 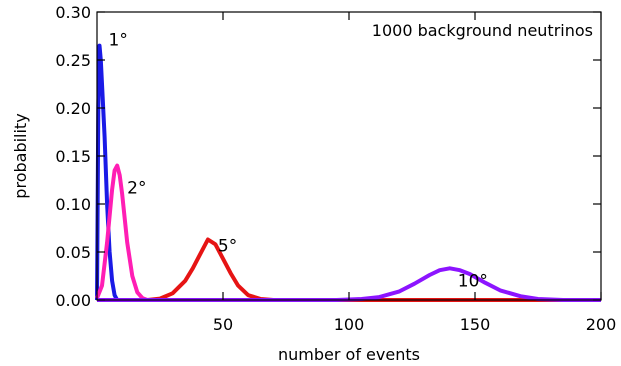 I want to click on series-label: 1°, so click(x=118, y=41).